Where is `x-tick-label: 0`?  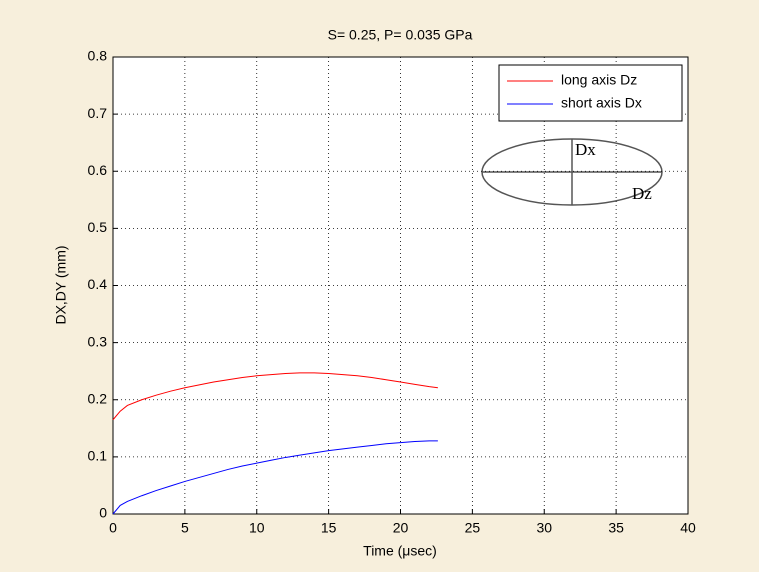 x-tick-label: 0 is located at coordinates (113, 528).